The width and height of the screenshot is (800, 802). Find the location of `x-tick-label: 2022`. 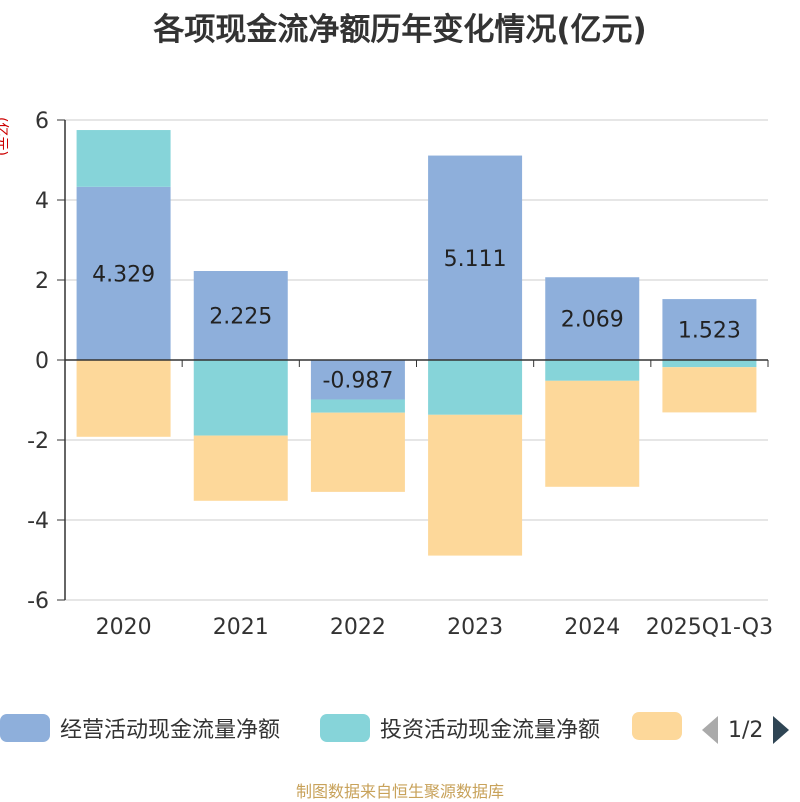

x-tick-label: 2022 is located at coordinates (358, 627).